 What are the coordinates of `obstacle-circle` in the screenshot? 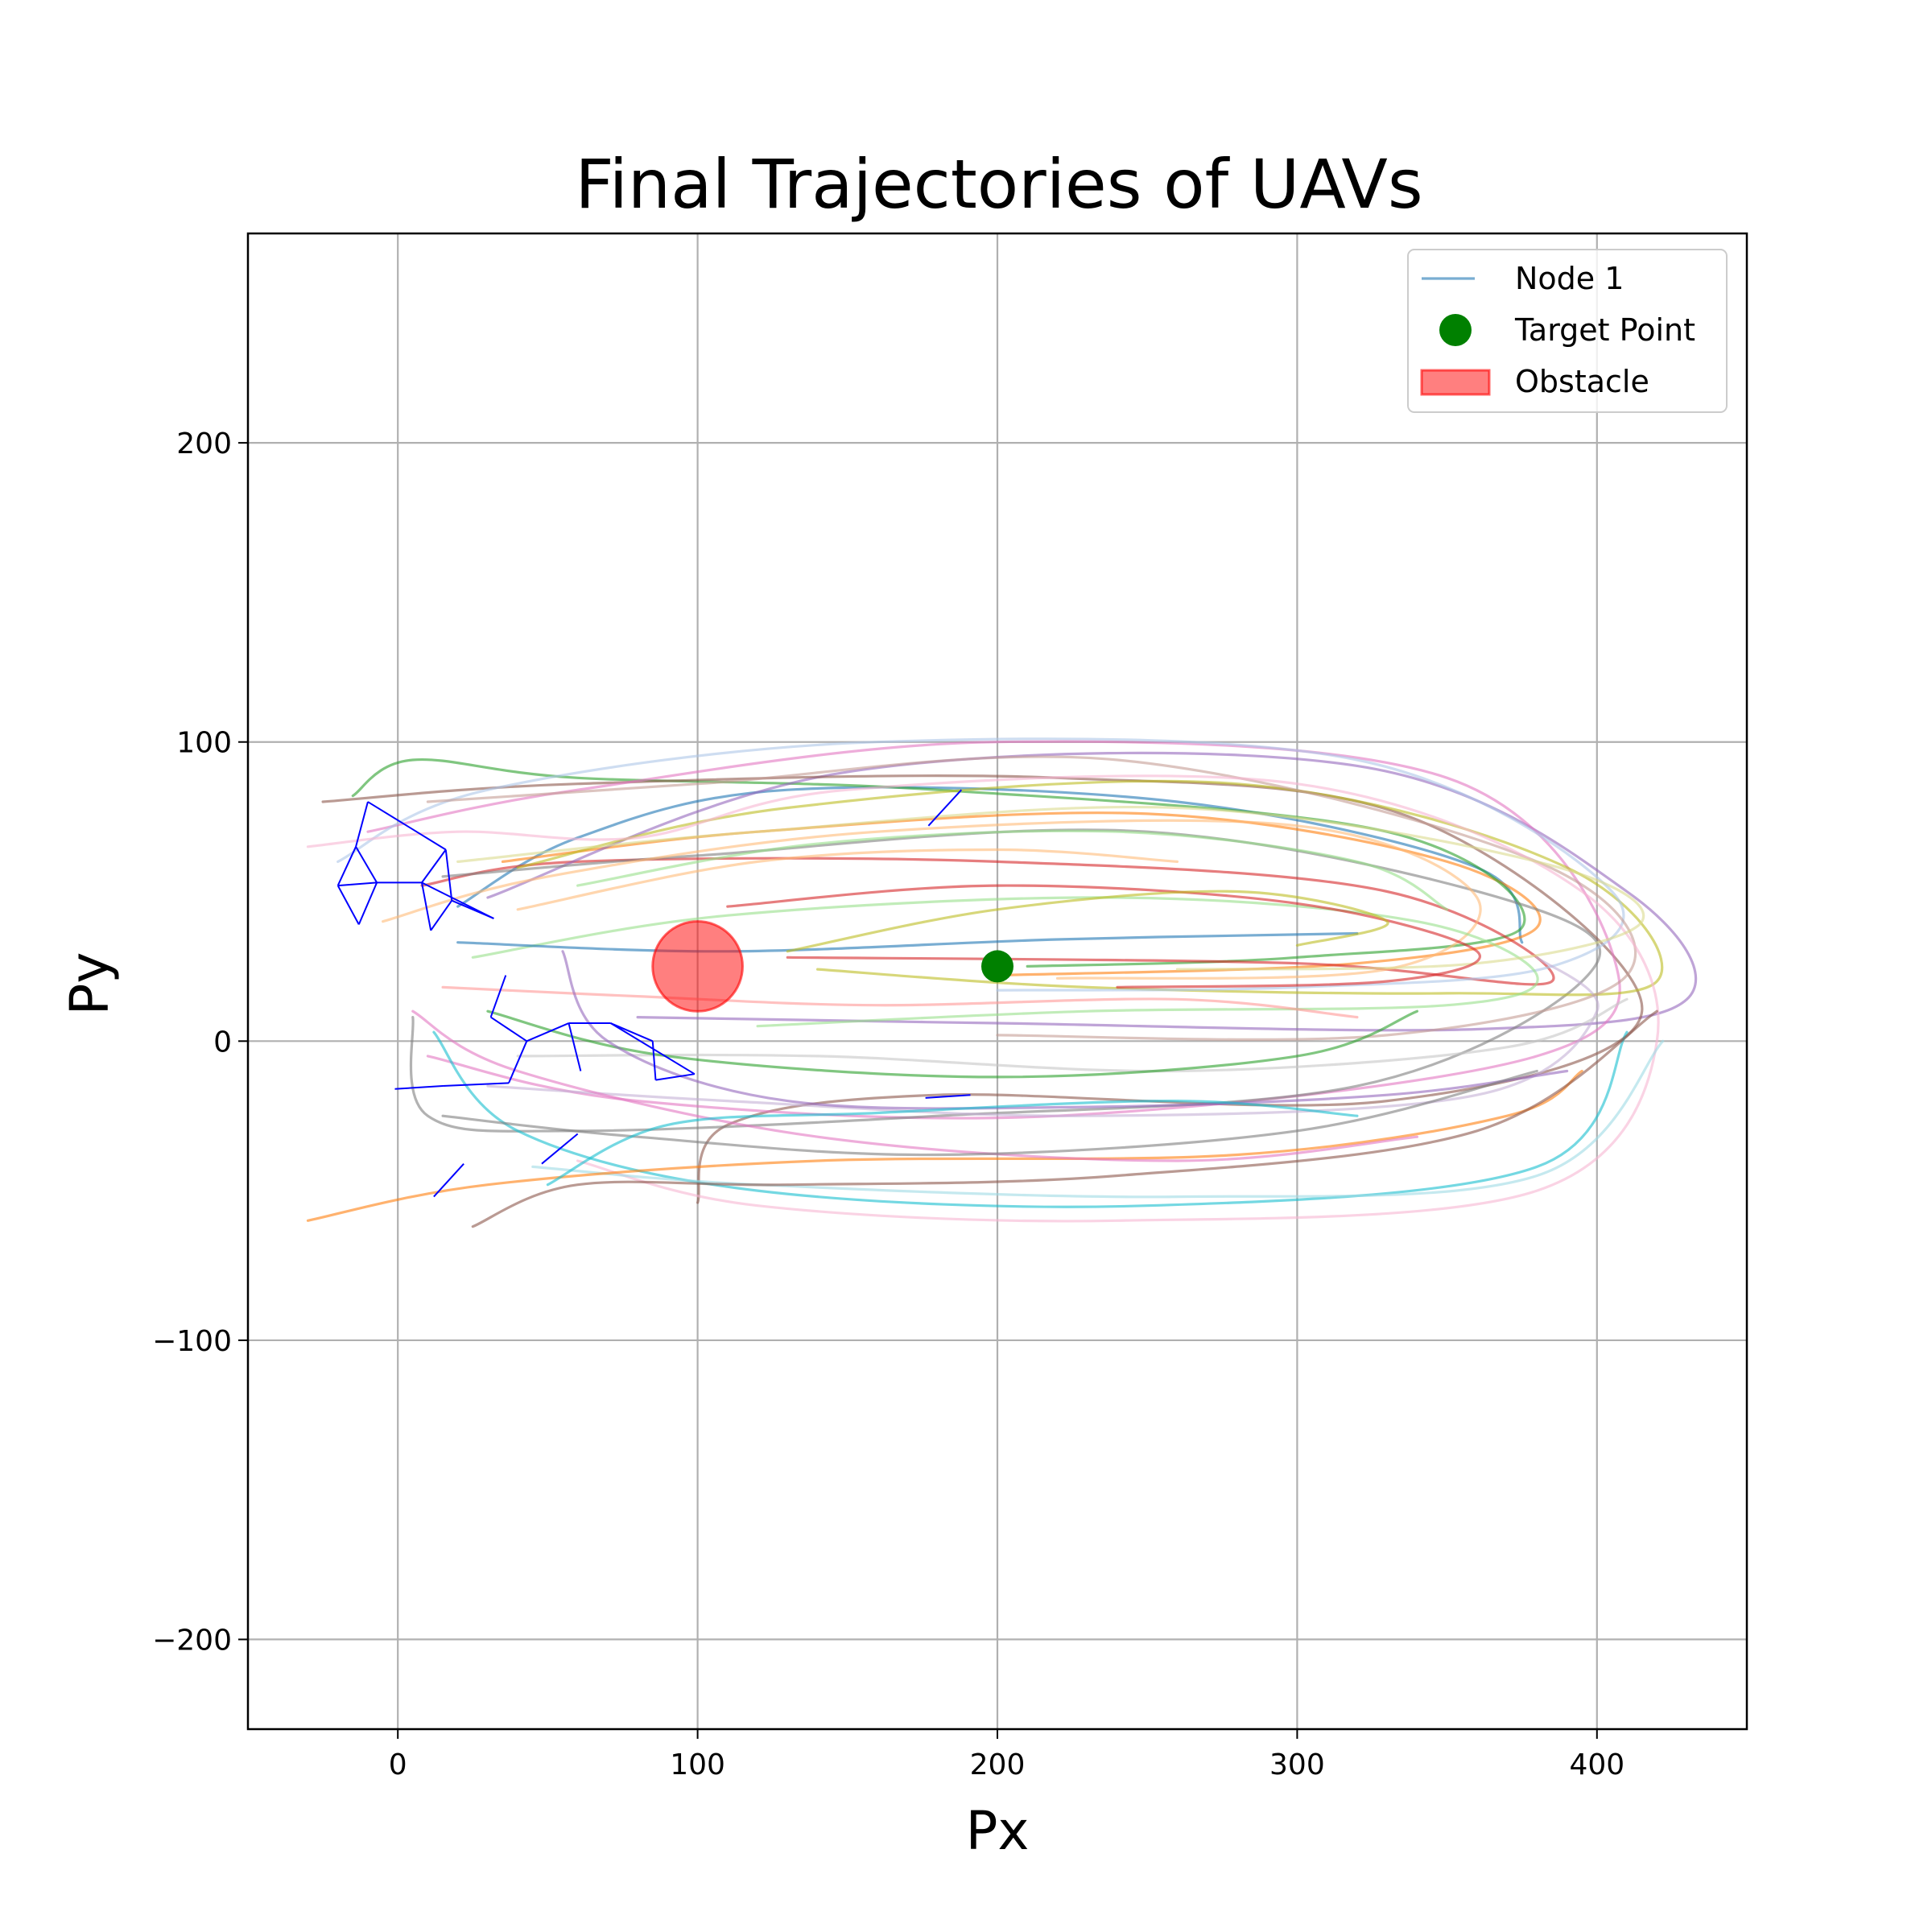 It's located at (697, 966).